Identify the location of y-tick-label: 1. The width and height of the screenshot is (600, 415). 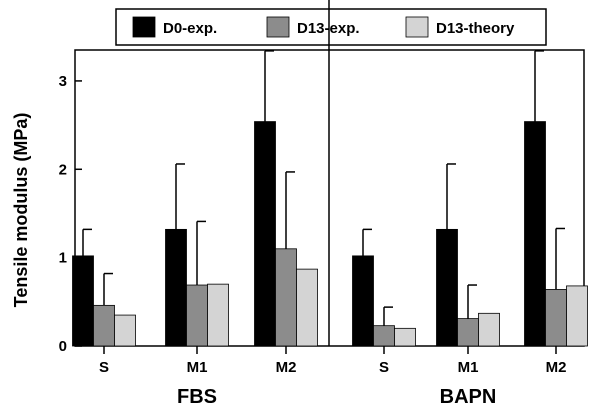
(63, 258).